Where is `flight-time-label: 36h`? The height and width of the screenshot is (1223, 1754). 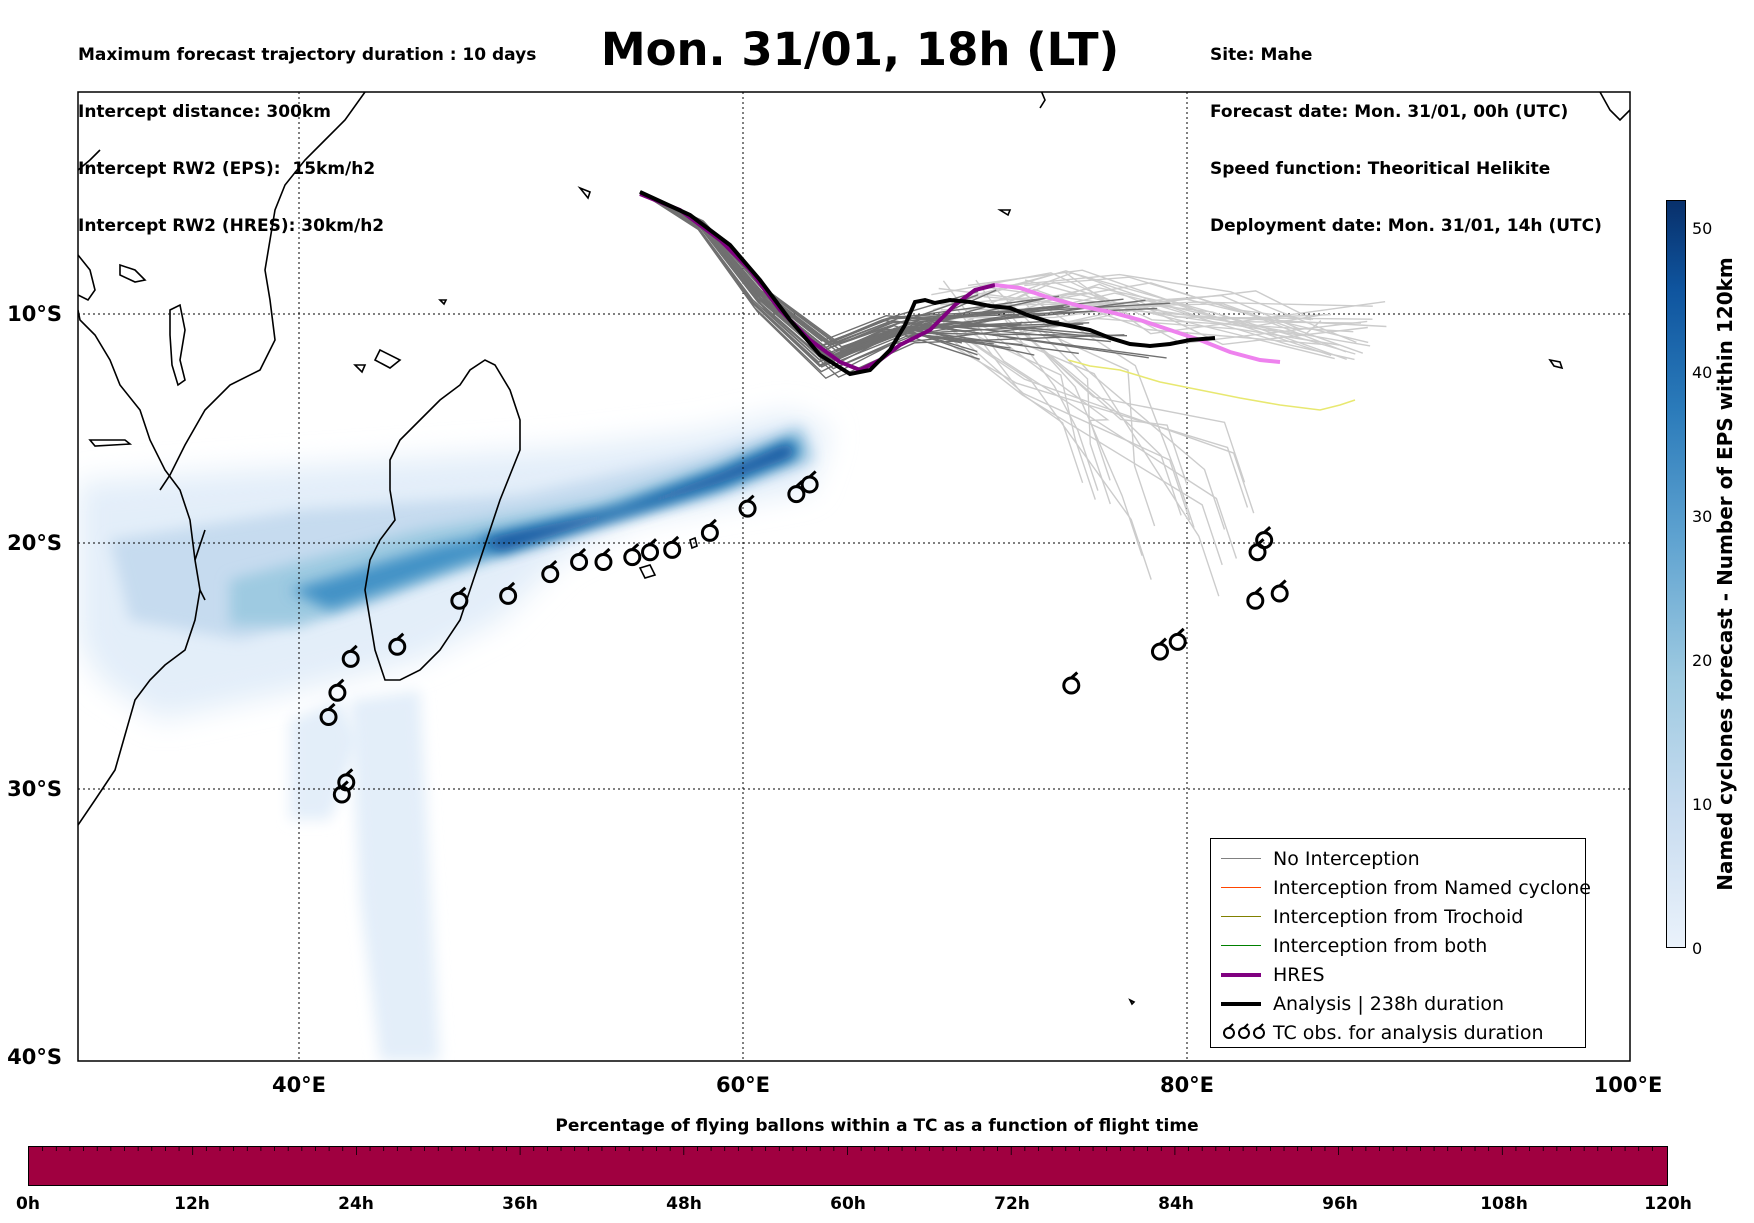
flight-time-label: 36h is located at coordinates (520, 1204).